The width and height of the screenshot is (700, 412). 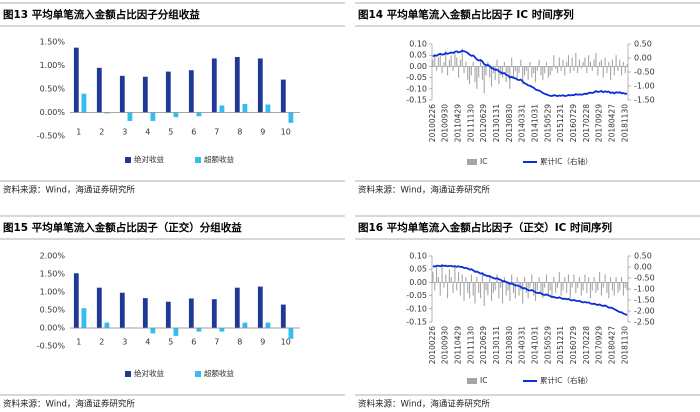 I want to click on y-tick-label: -0.10, so click(x=416, y=308).